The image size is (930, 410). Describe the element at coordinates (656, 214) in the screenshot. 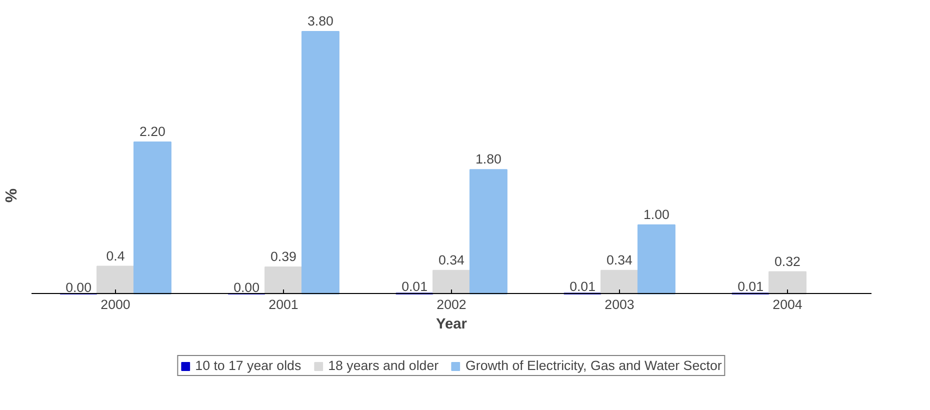

I see `data-label: 1.00` at that location.